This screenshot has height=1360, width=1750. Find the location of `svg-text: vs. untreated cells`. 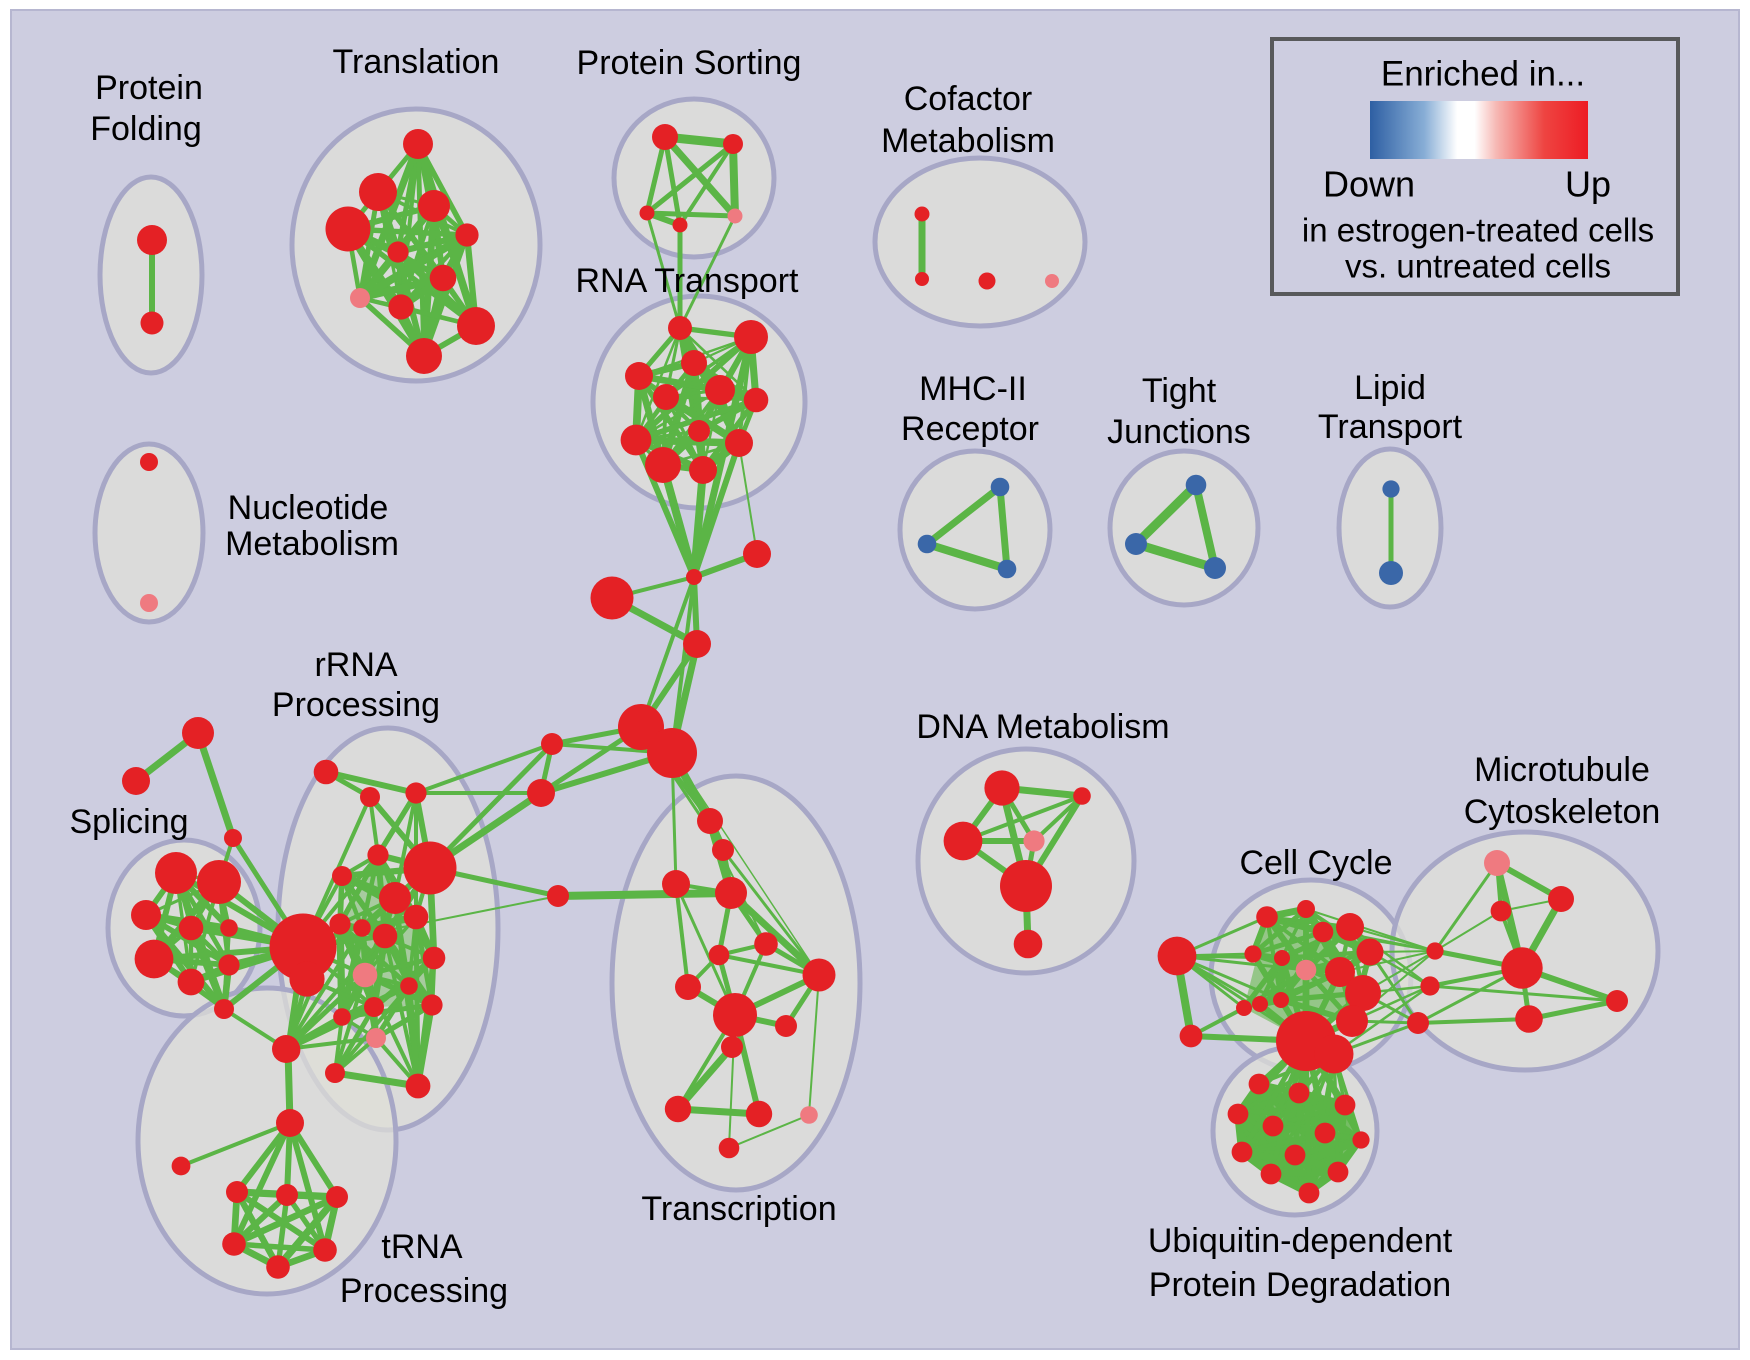

svg-text: vs. untreated cells is located at coordinates (1478, 266).